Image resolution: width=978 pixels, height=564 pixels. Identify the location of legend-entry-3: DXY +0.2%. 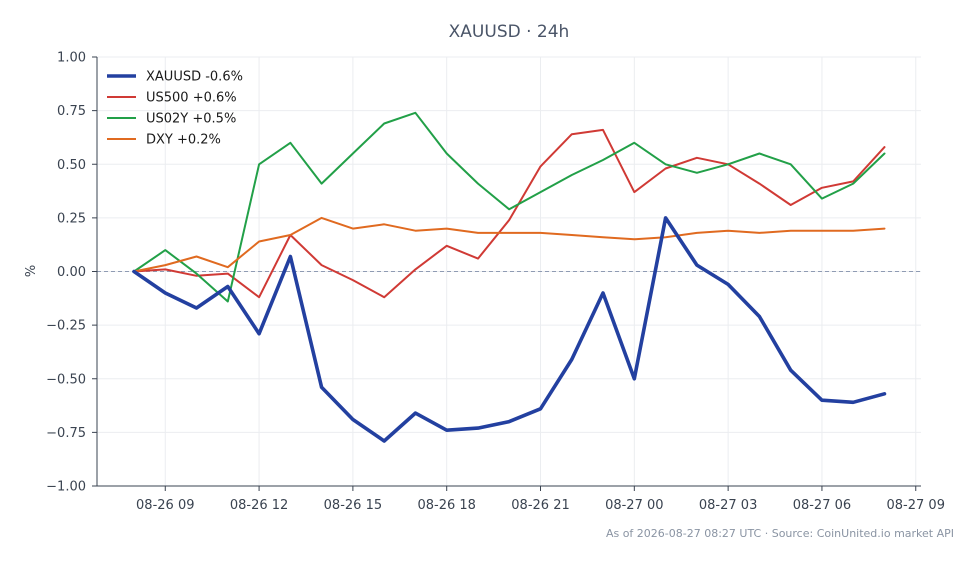
(183, 140).